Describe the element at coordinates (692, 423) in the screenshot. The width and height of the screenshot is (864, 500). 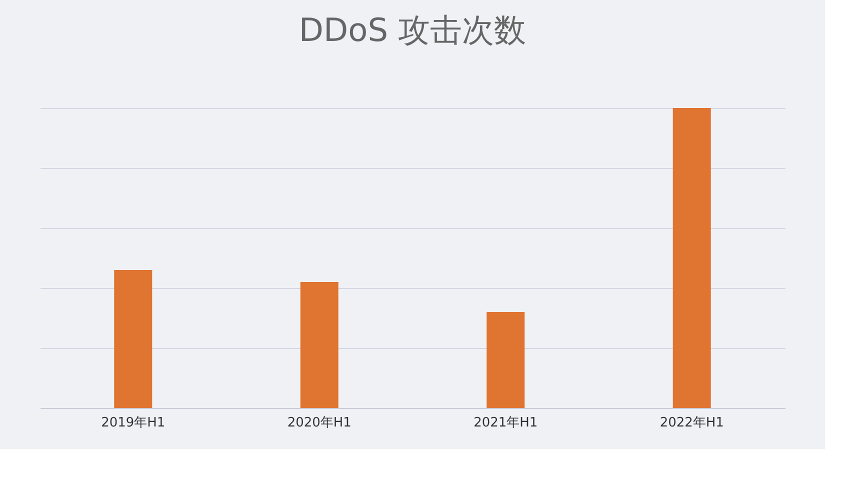
I see `x-tick-label: 2022年H1` at that location.